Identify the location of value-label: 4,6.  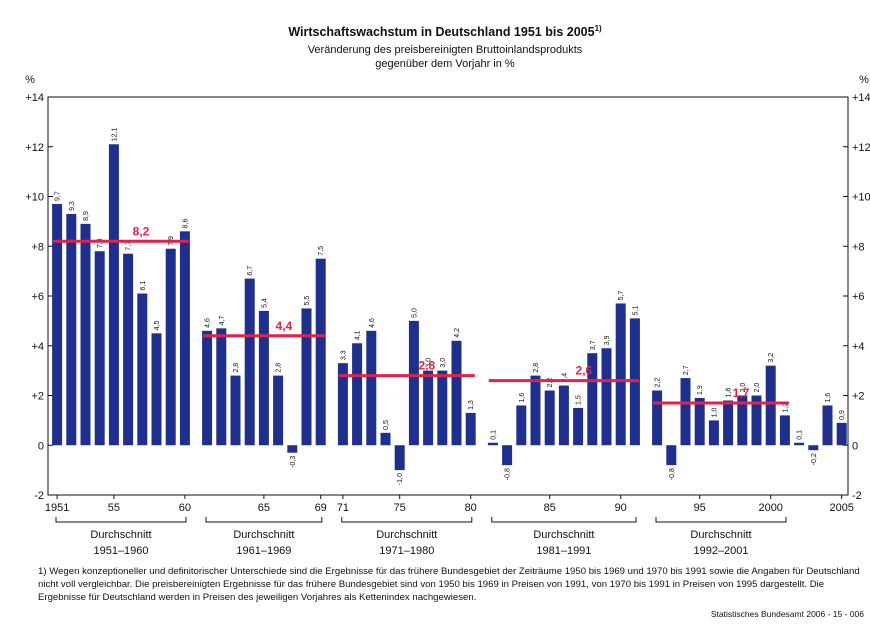
(372, 323).